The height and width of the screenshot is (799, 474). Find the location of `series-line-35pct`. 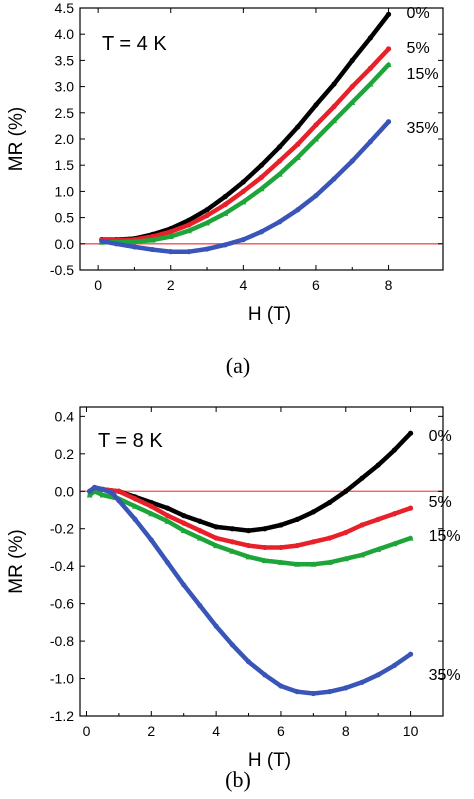

series-line-35pct is located at coordinates (245, 186).